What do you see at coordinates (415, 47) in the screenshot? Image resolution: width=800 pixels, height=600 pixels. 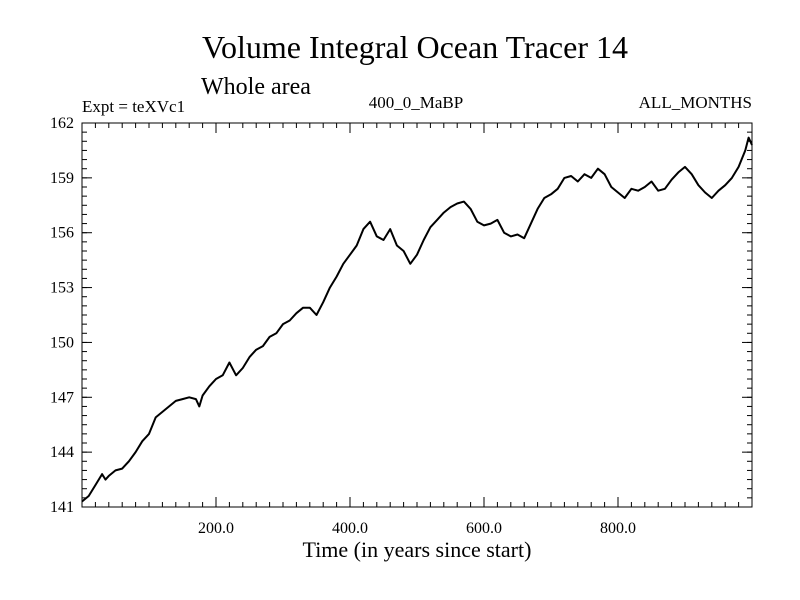 I see `chart-title: Volume Integral Ocean Tracer 14` at bounding box center [415, 47].